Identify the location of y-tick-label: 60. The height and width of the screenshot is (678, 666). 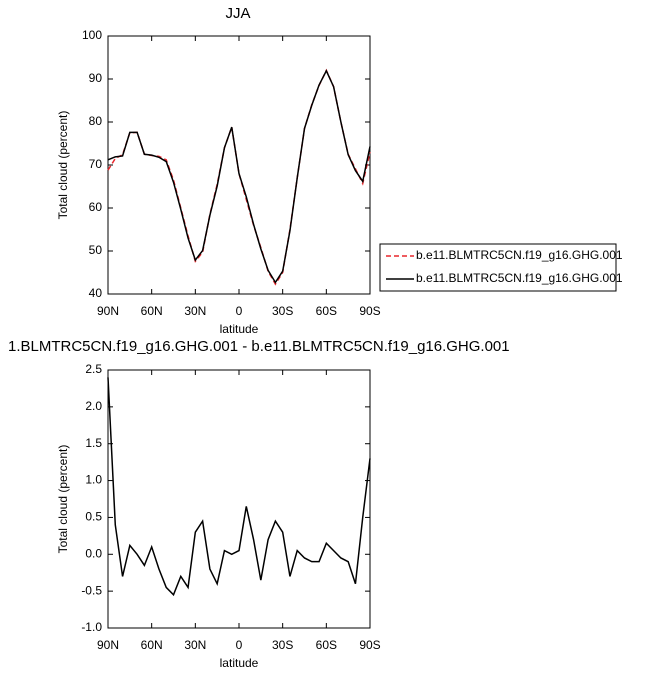
(96, 207).